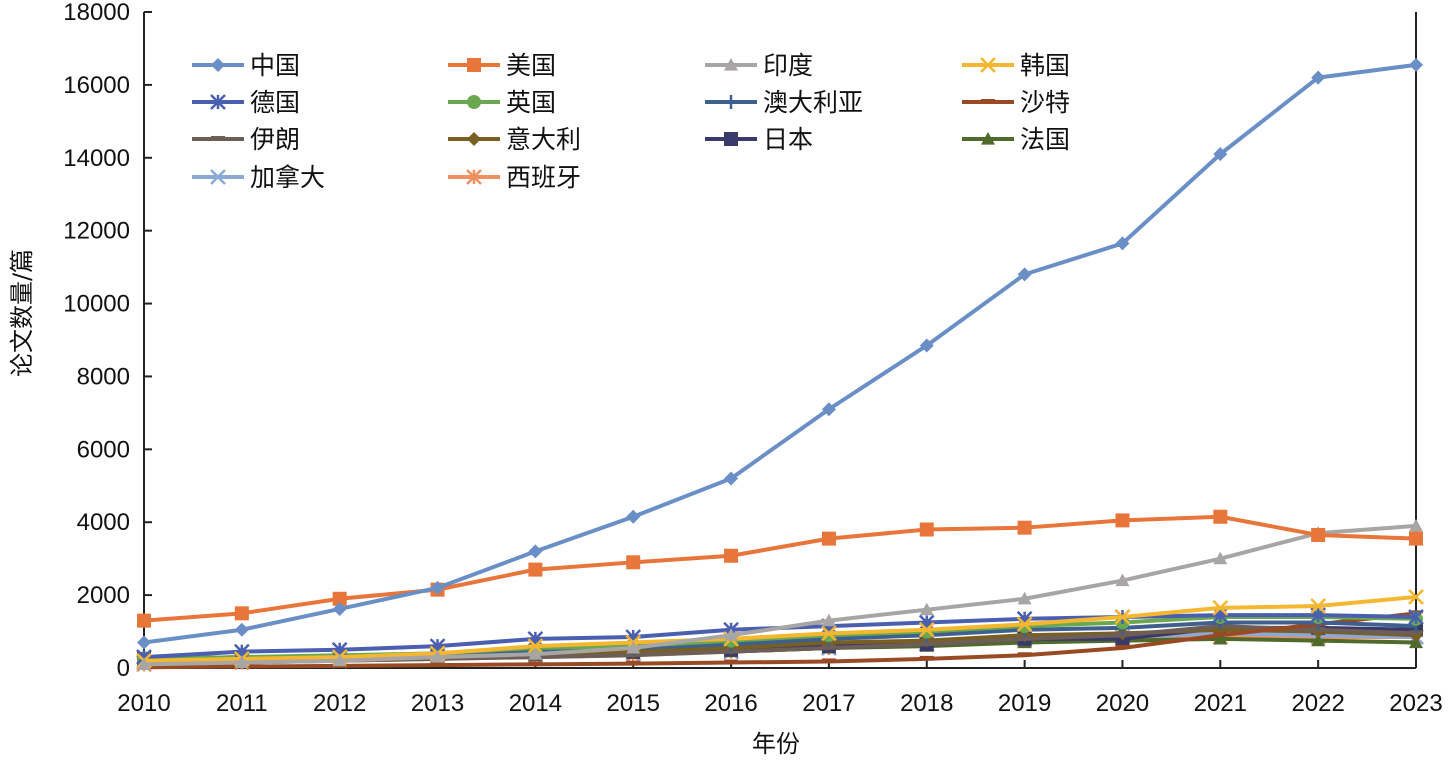 The height and width of the screenshot is (760, 1450). I want to click on asterisk-marker, so click(474, 177).